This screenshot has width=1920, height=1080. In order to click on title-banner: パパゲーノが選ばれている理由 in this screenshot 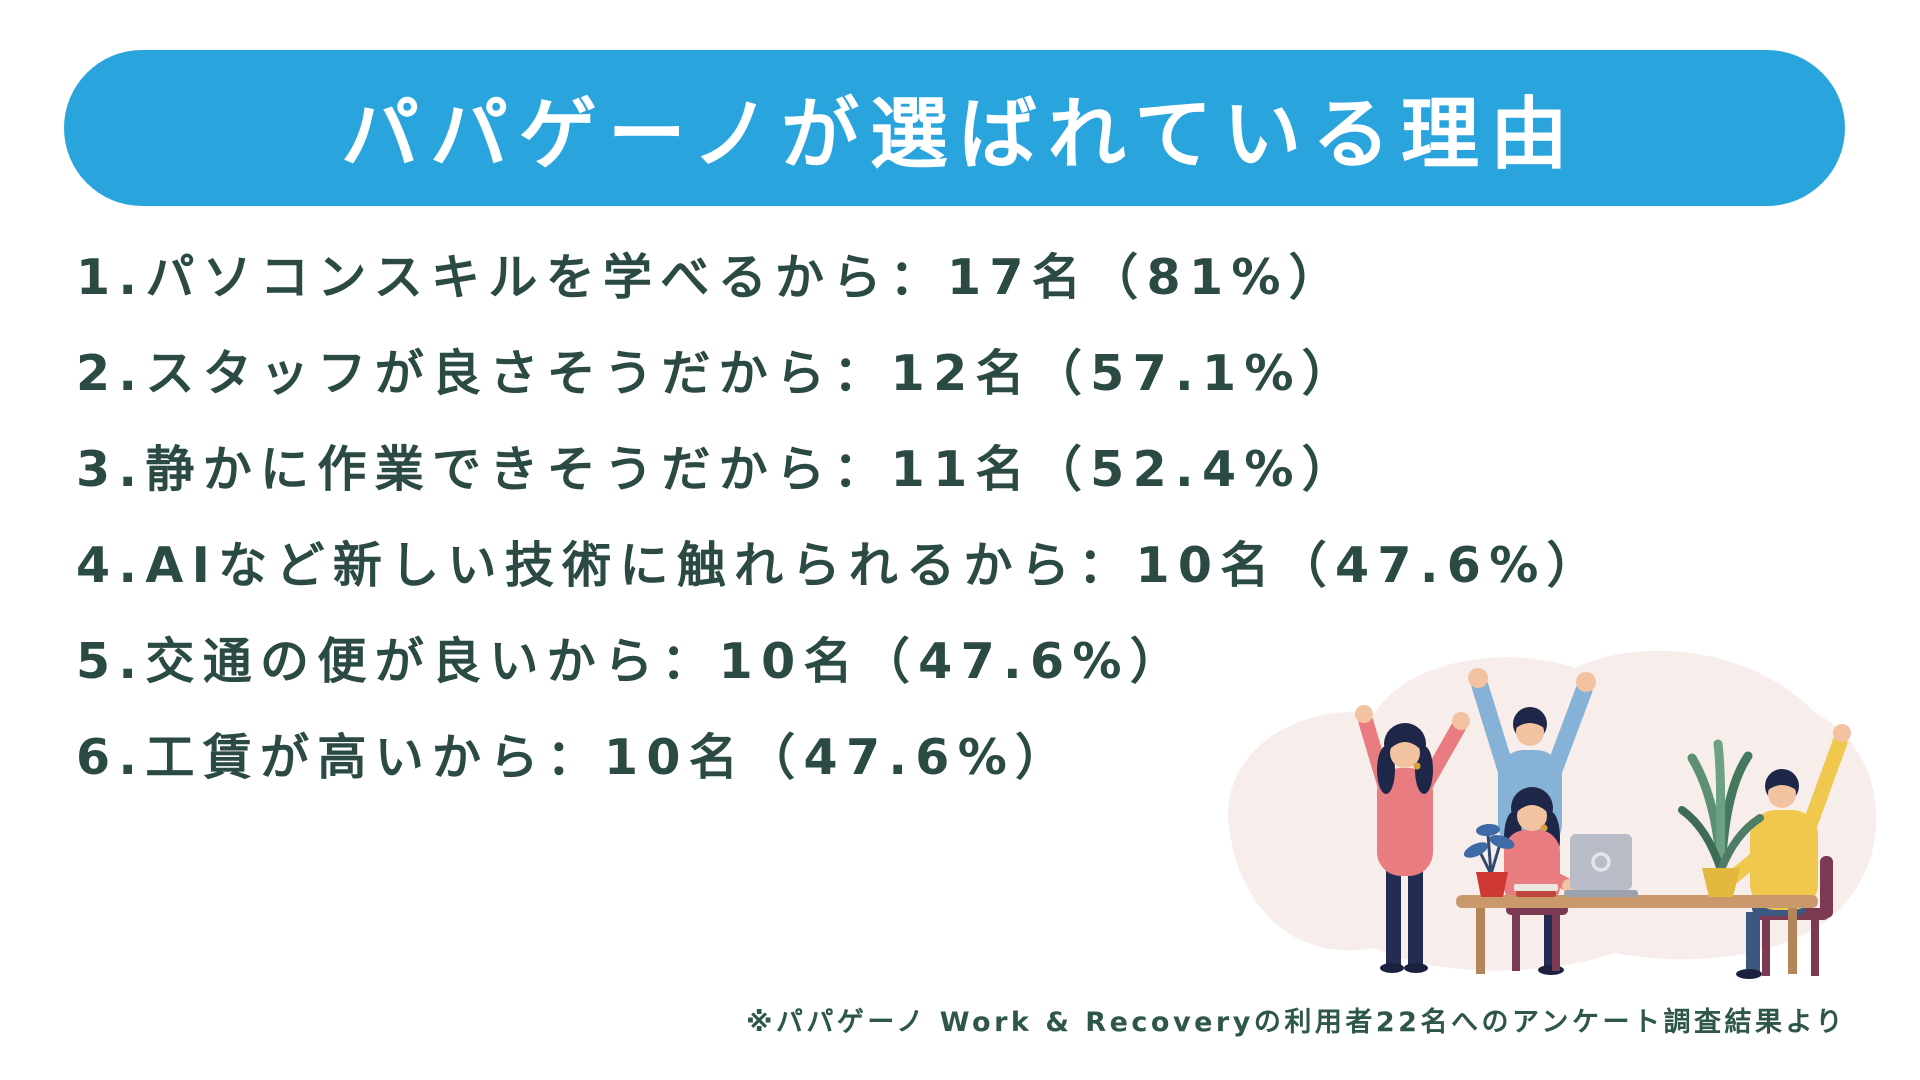, I will do `click(954, 128)`.